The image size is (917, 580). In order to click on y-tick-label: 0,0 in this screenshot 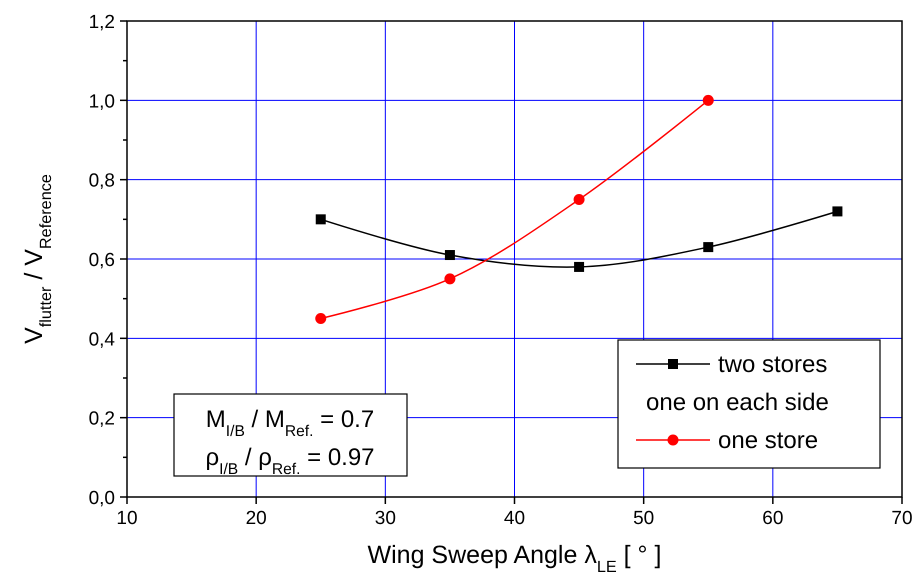, I will do `click(101, 498)`.